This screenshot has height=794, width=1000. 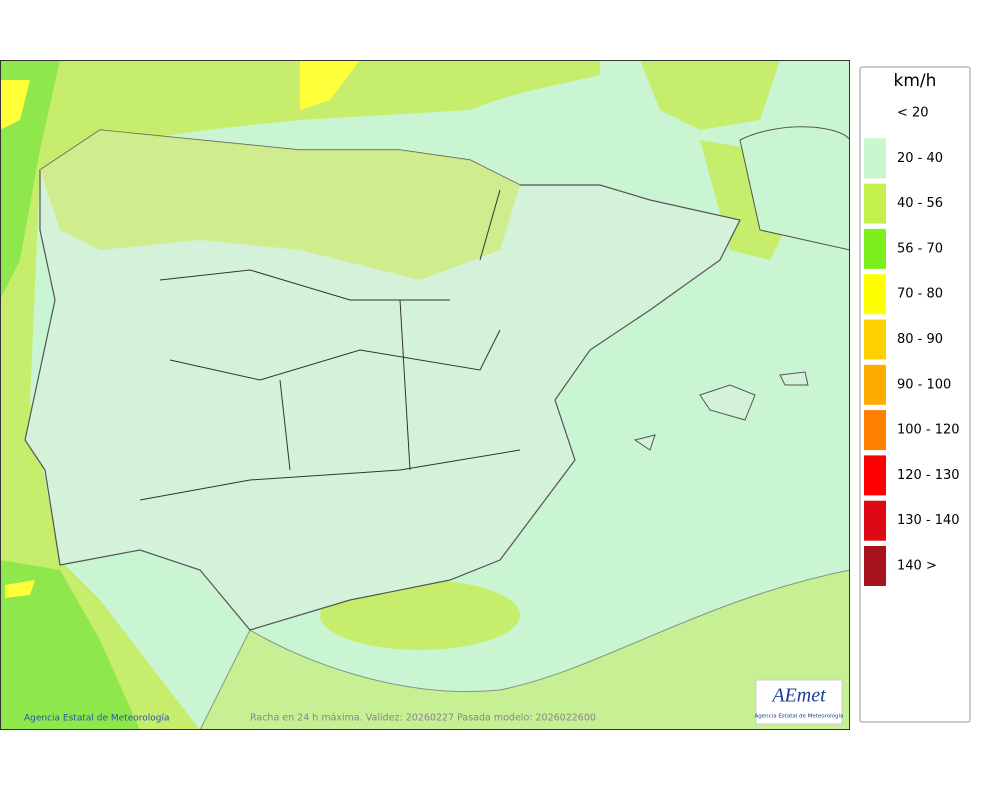 What do you see at coordinates (928, 520) in the screenshot?
I see `legend-label: 130 - 140` at bounding box center [928, 520].